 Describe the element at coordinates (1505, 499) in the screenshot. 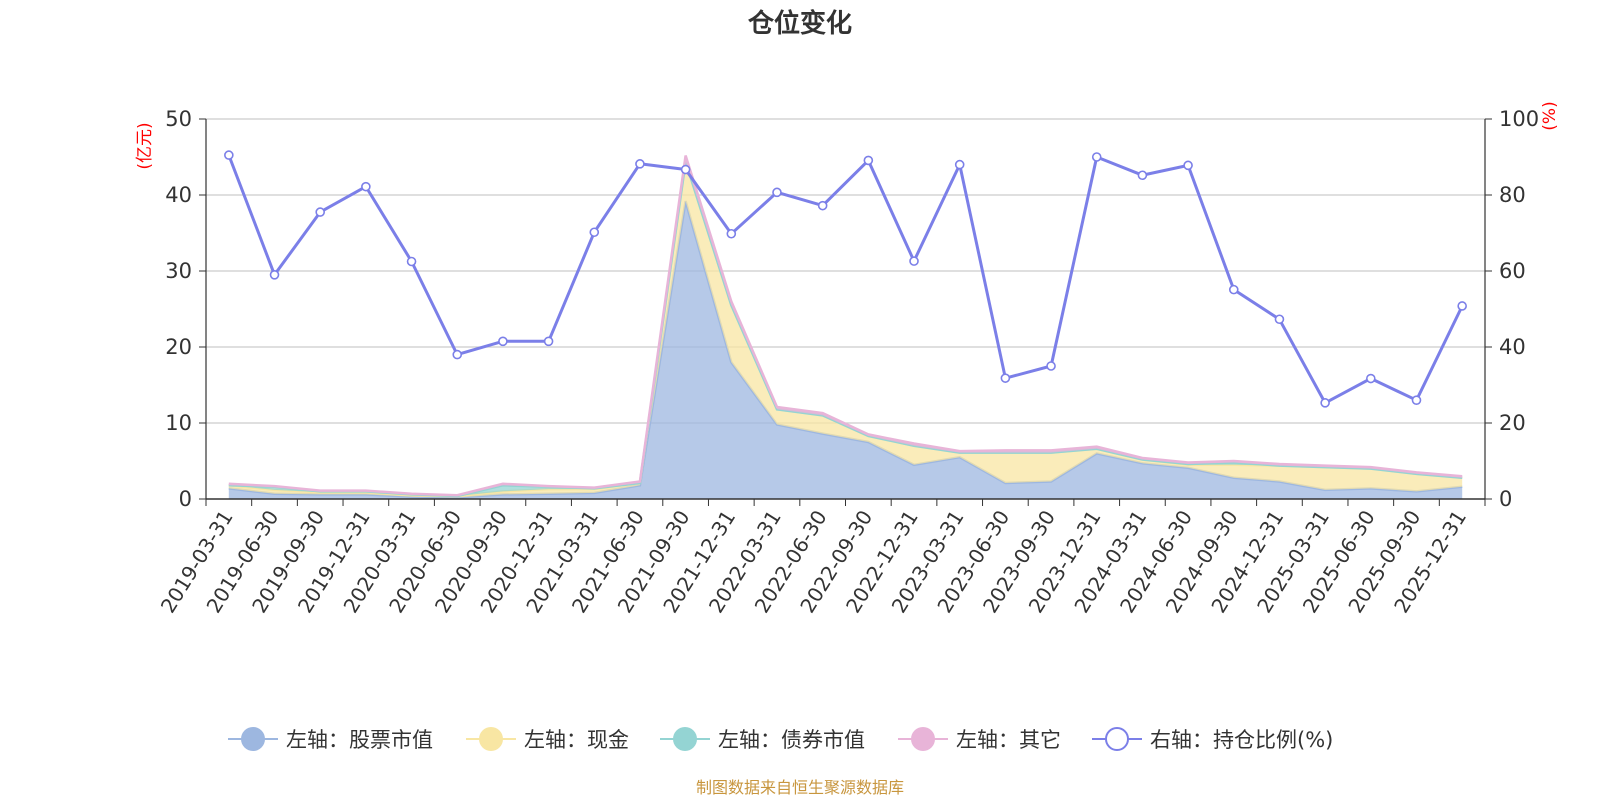

I see `right-y-tick-label: 0` at that location.